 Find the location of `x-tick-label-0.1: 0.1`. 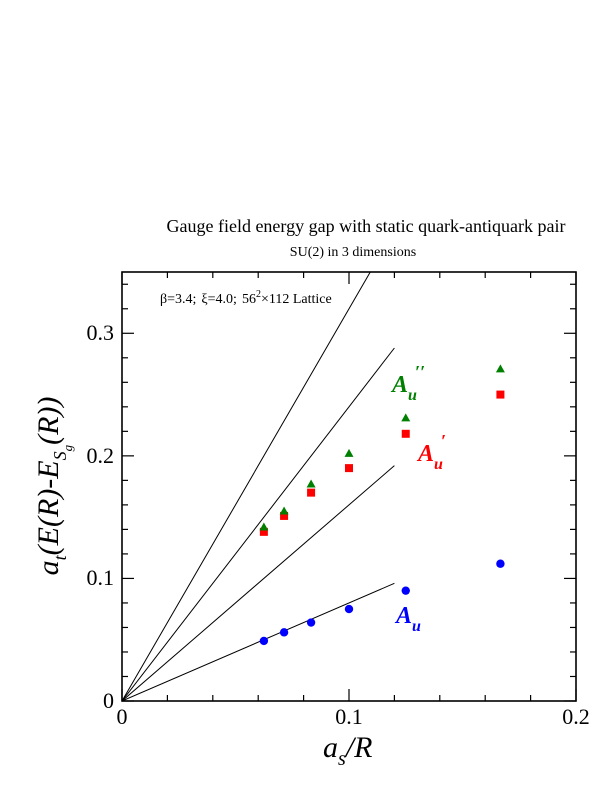

x-tick-label-0.1: 0.1 is located at coordinates (349, 716).